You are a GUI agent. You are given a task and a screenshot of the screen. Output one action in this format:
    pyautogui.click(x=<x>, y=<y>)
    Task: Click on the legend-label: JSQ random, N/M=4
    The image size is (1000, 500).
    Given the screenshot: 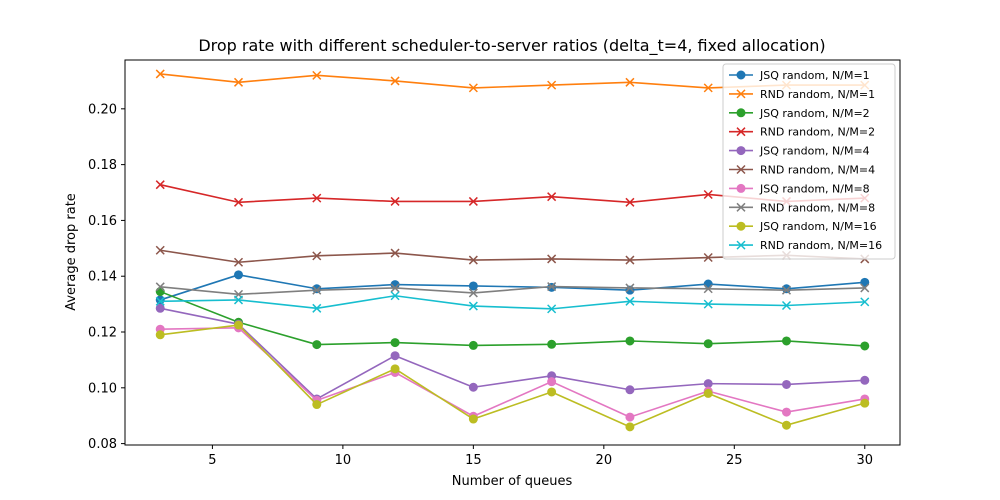 What is the action you would take?
    pyautogui.click(x=814, y=151)
    